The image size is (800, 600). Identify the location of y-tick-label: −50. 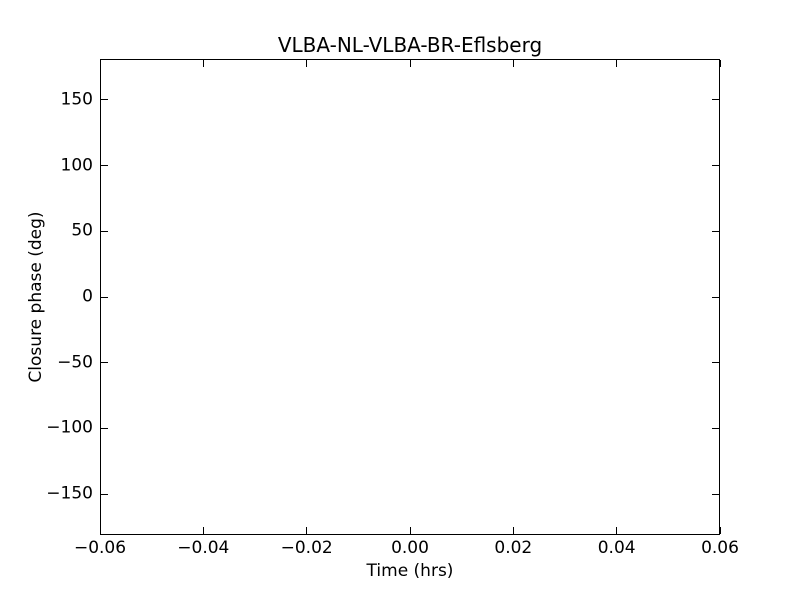
(75, 362).